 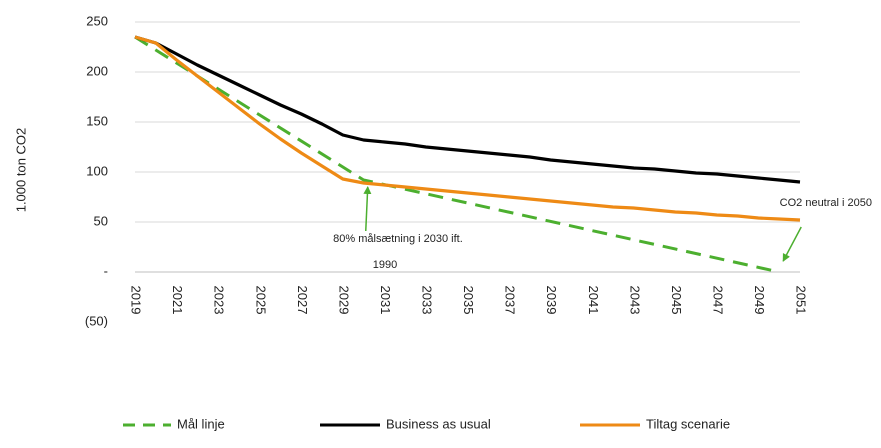 I want to click on x-tick-label: 2039, so click(x=551, y=300).